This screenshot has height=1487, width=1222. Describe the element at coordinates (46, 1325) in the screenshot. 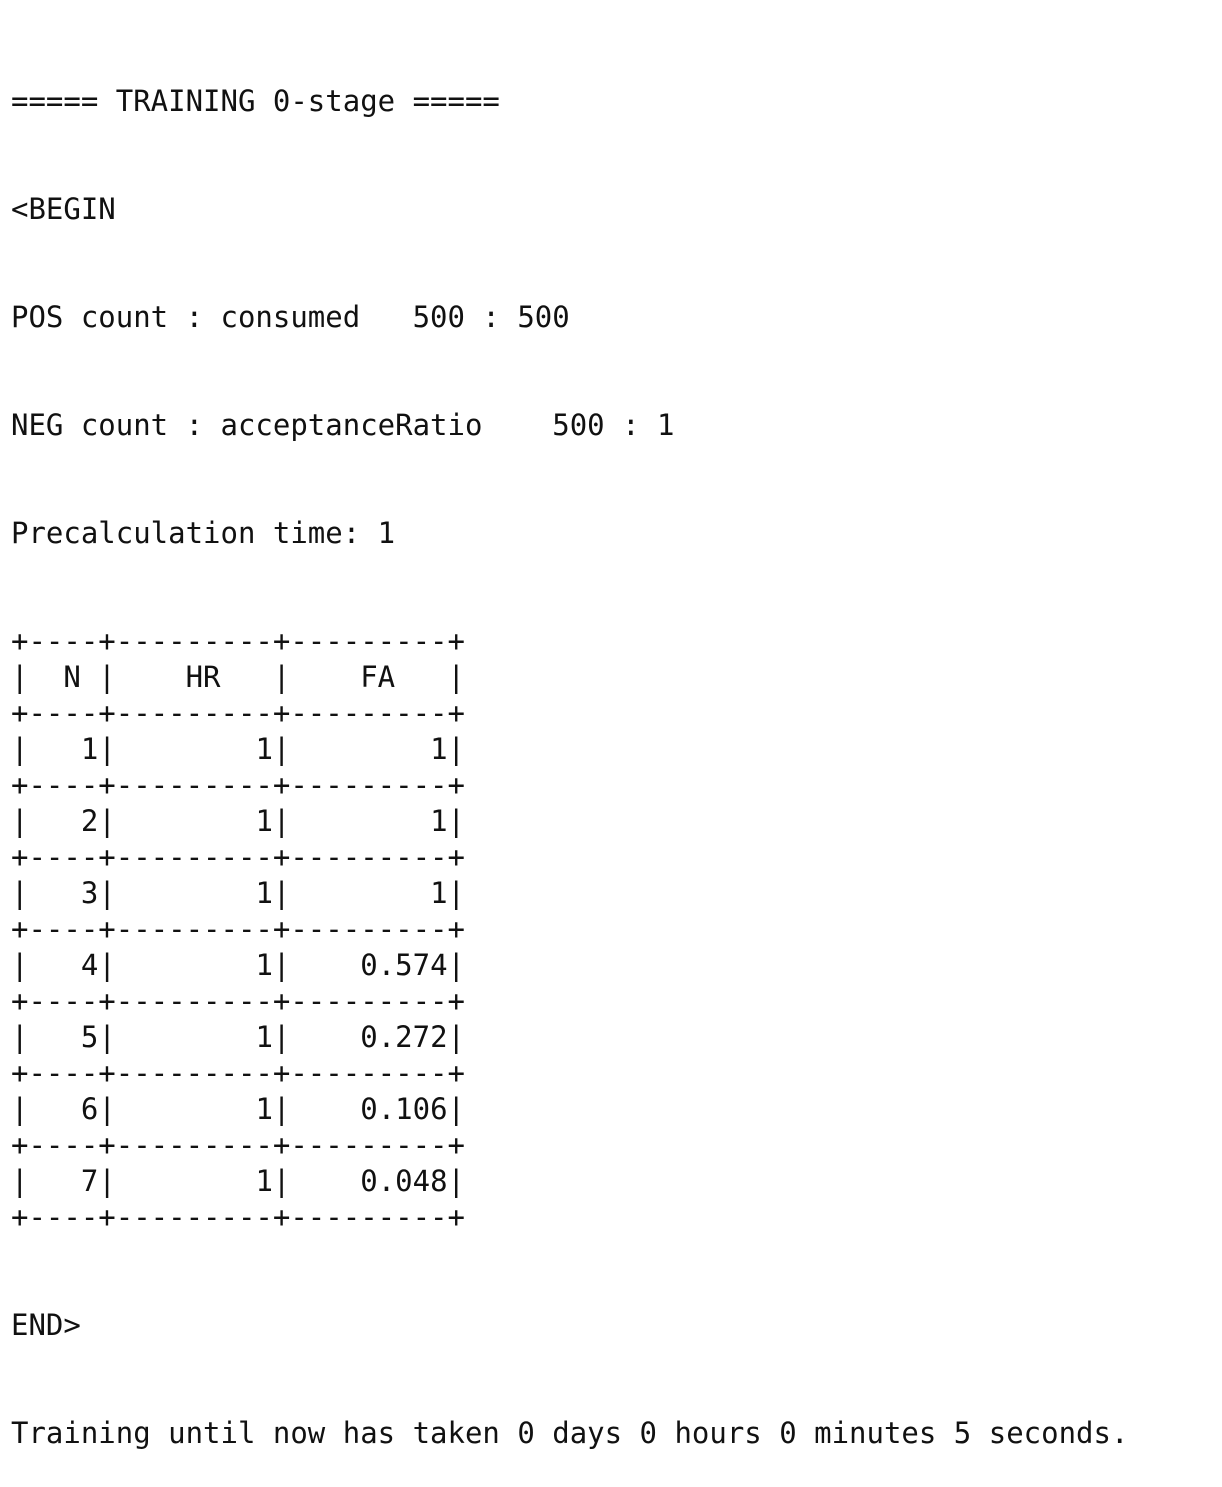

I see `end-marker: END>` at that location.